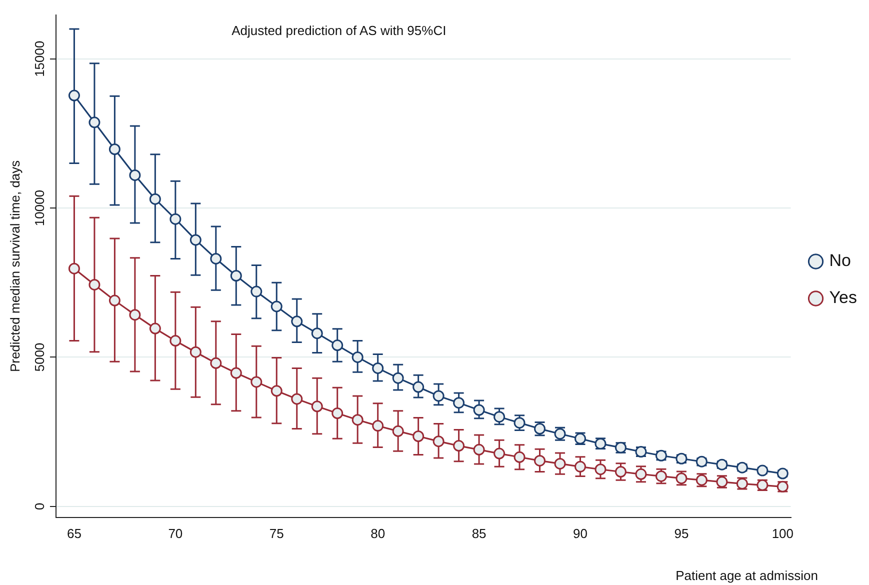 This screenshot has width=869, height=585. I want to click on x-tick-label: 65, so click(74, 533).